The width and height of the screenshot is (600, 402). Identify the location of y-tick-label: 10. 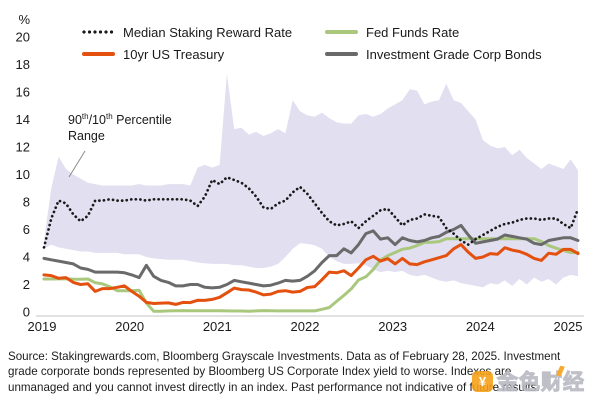
(23, 174).